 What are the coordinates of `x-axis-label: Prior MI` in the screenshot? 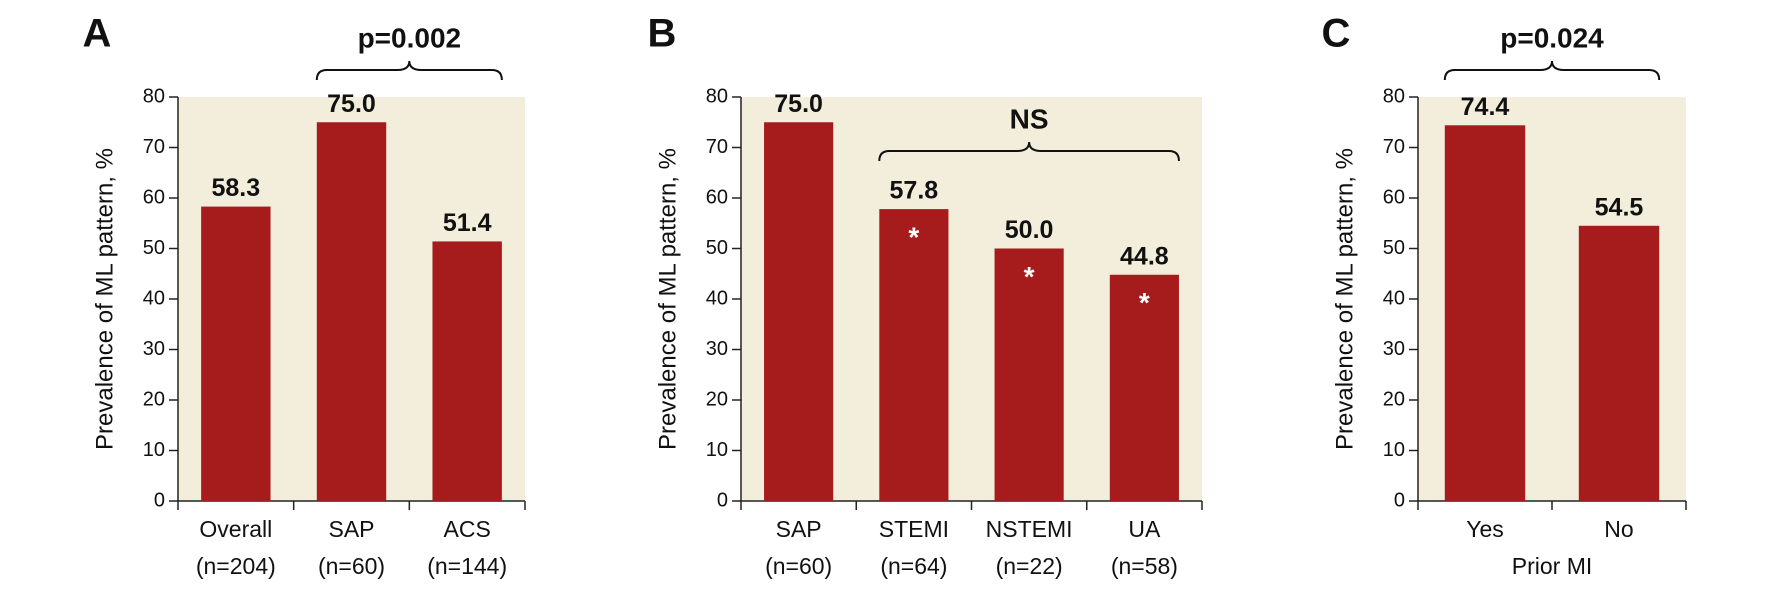 It's located at (1552, 566).